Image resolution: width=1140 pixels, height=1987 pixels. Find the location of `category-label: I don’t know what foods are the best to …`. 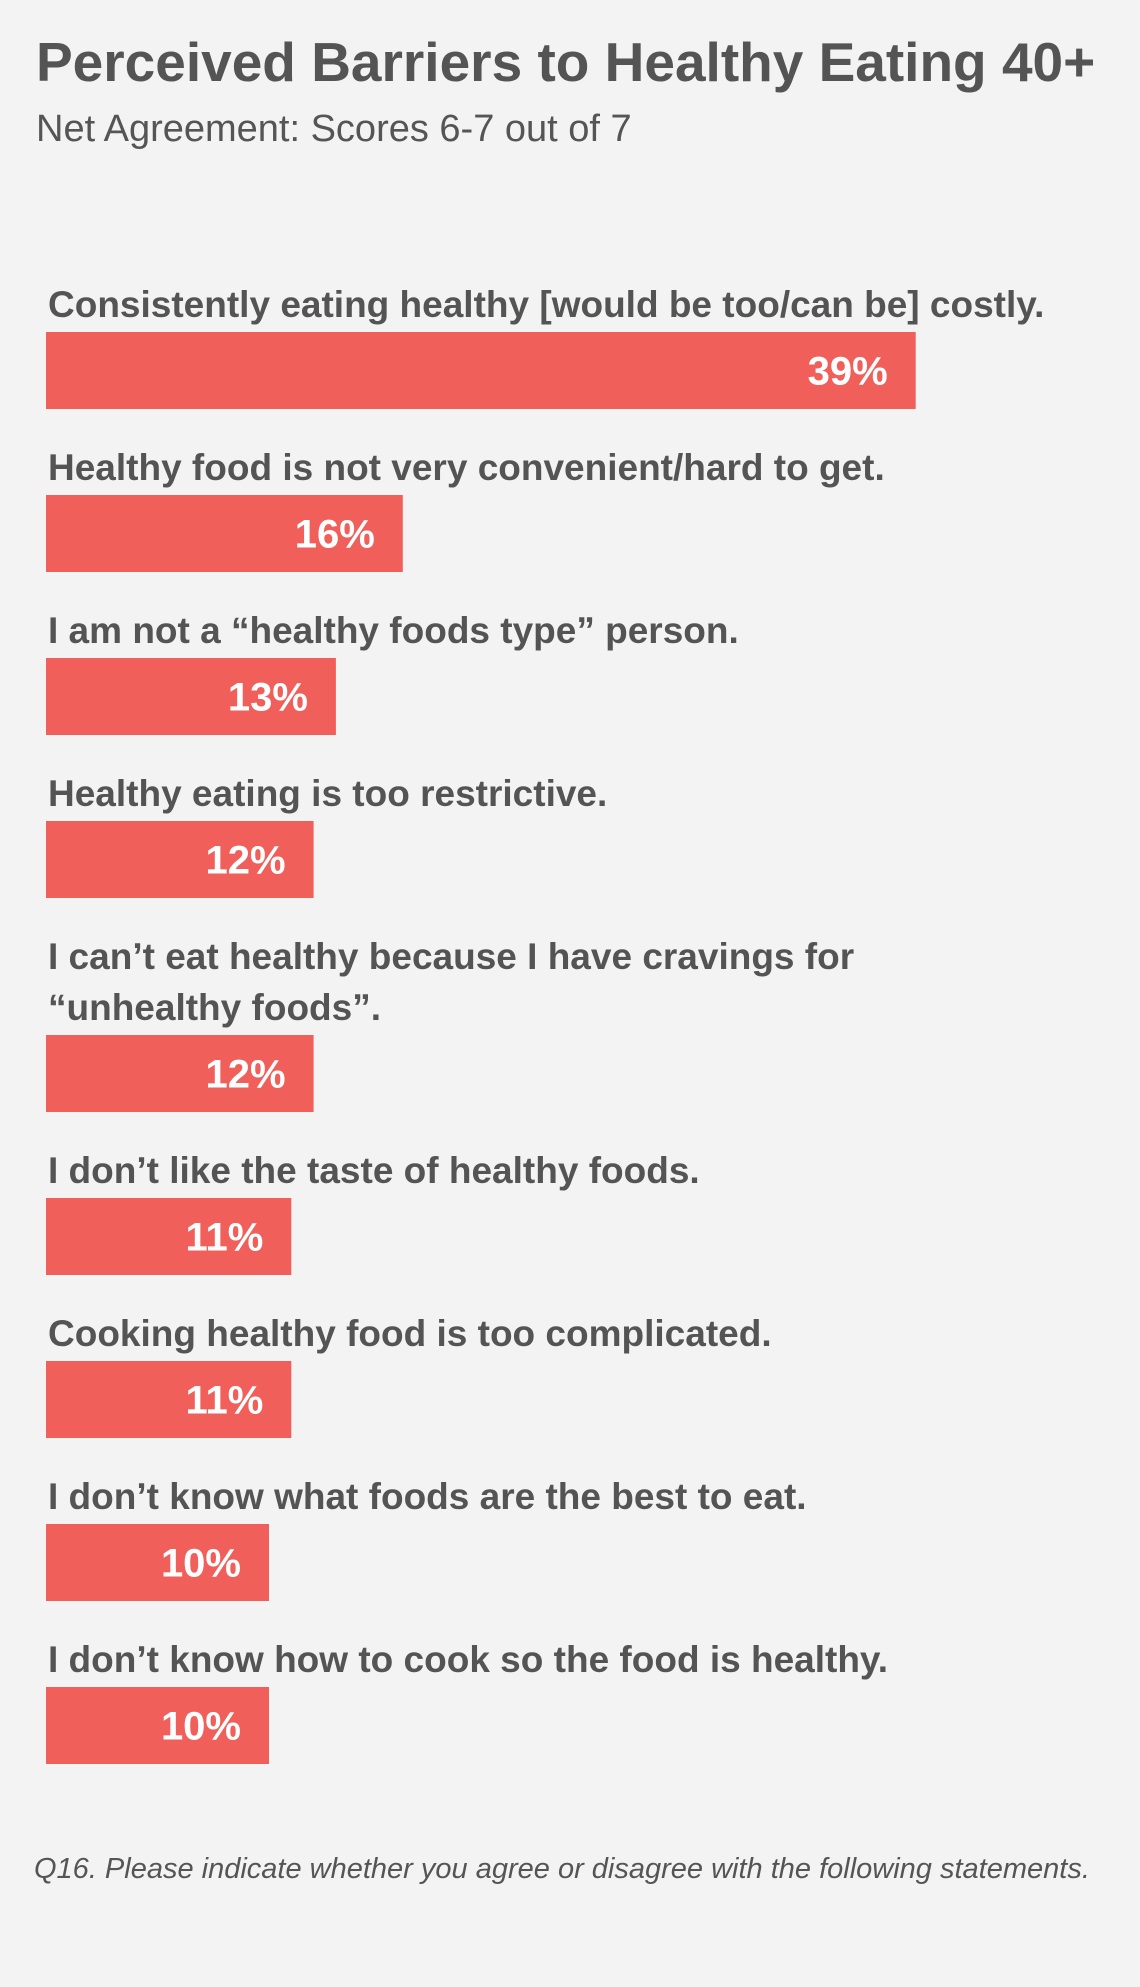

category-label: I don’t know what foods are the best to … is located at coordinates (427, 1496).